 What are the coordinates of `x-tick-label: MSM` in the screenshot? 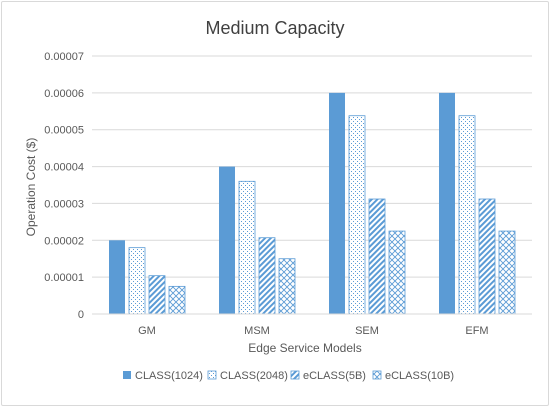 It's located at (257, 331).